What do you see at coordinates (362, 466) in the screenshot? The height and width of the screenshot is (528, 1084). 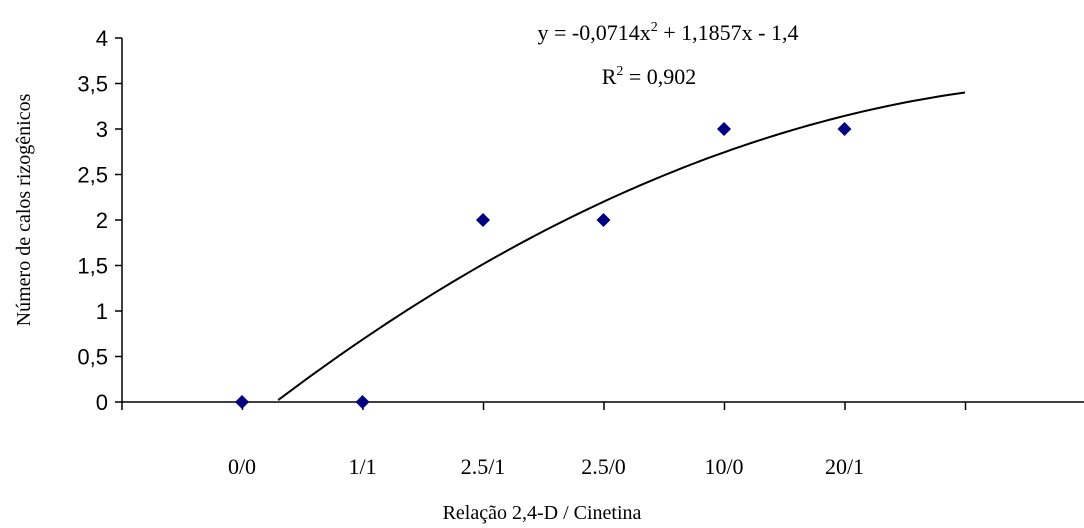 I see `x-tick-label: 1/1` at bounding box center [362, 466].